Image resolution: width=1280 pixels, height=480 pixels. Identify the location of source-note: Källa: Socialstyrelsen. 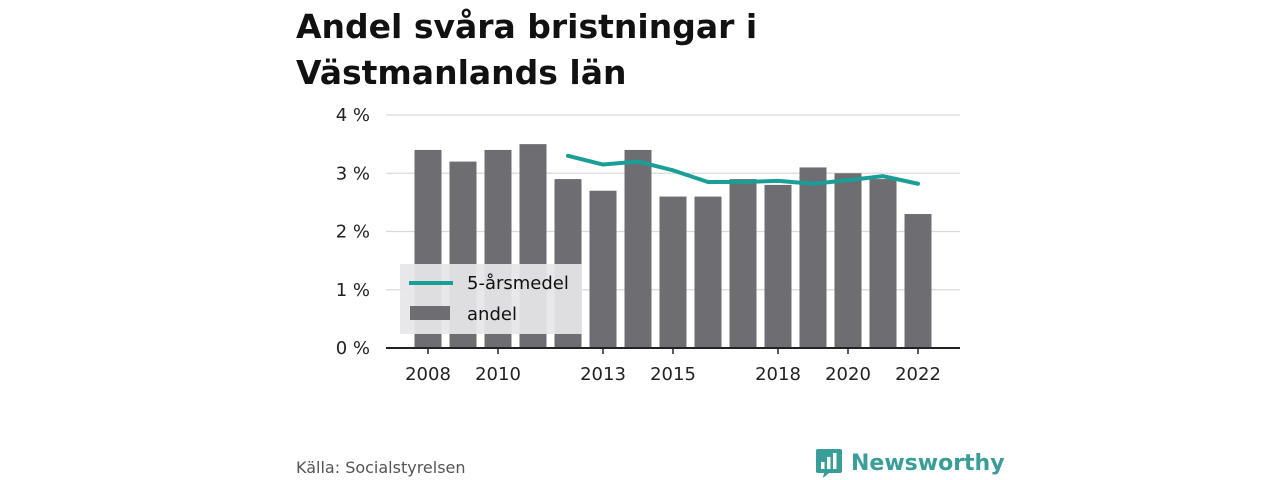
(381, 467).